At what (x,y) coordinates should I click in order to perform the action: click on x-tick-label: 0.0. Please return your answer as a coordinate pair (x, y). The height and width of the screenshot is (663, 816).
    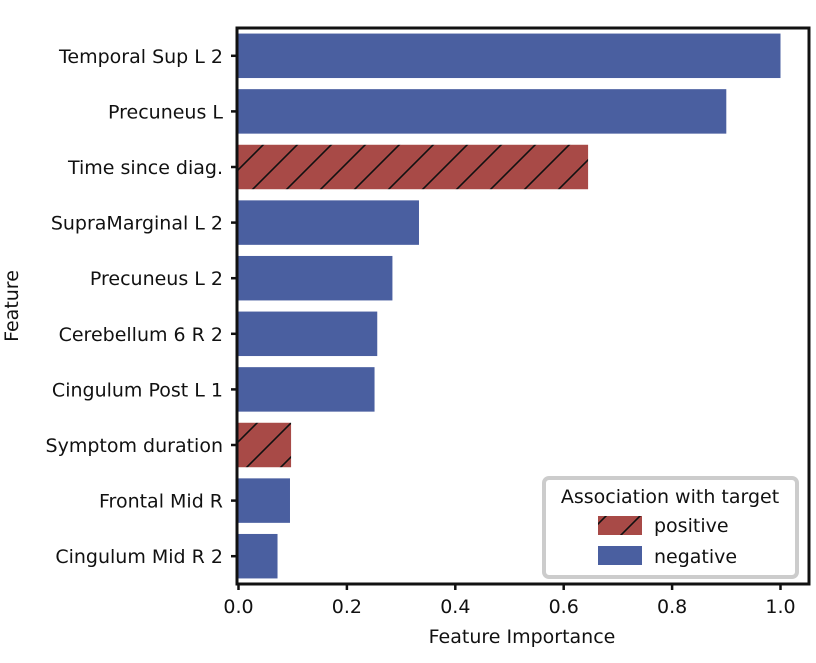
    Looking at the image, I should click on (238, 607).